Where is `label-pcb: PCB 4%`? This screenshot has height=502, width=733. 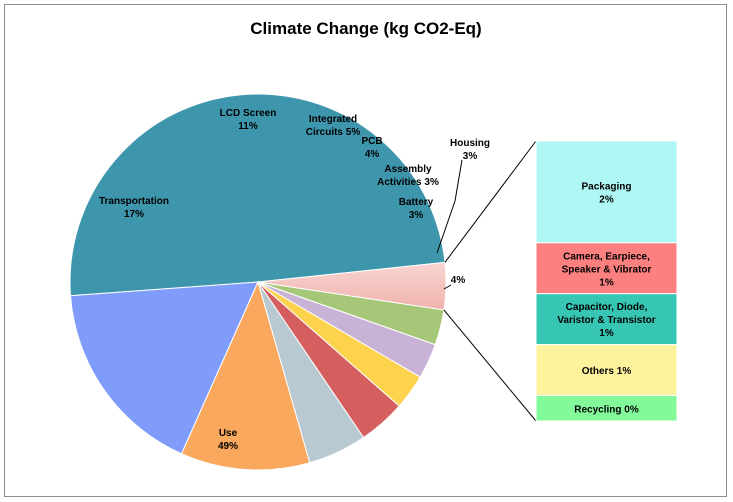 label-pcb: PCB 4% is located at coordinates (371, 148).